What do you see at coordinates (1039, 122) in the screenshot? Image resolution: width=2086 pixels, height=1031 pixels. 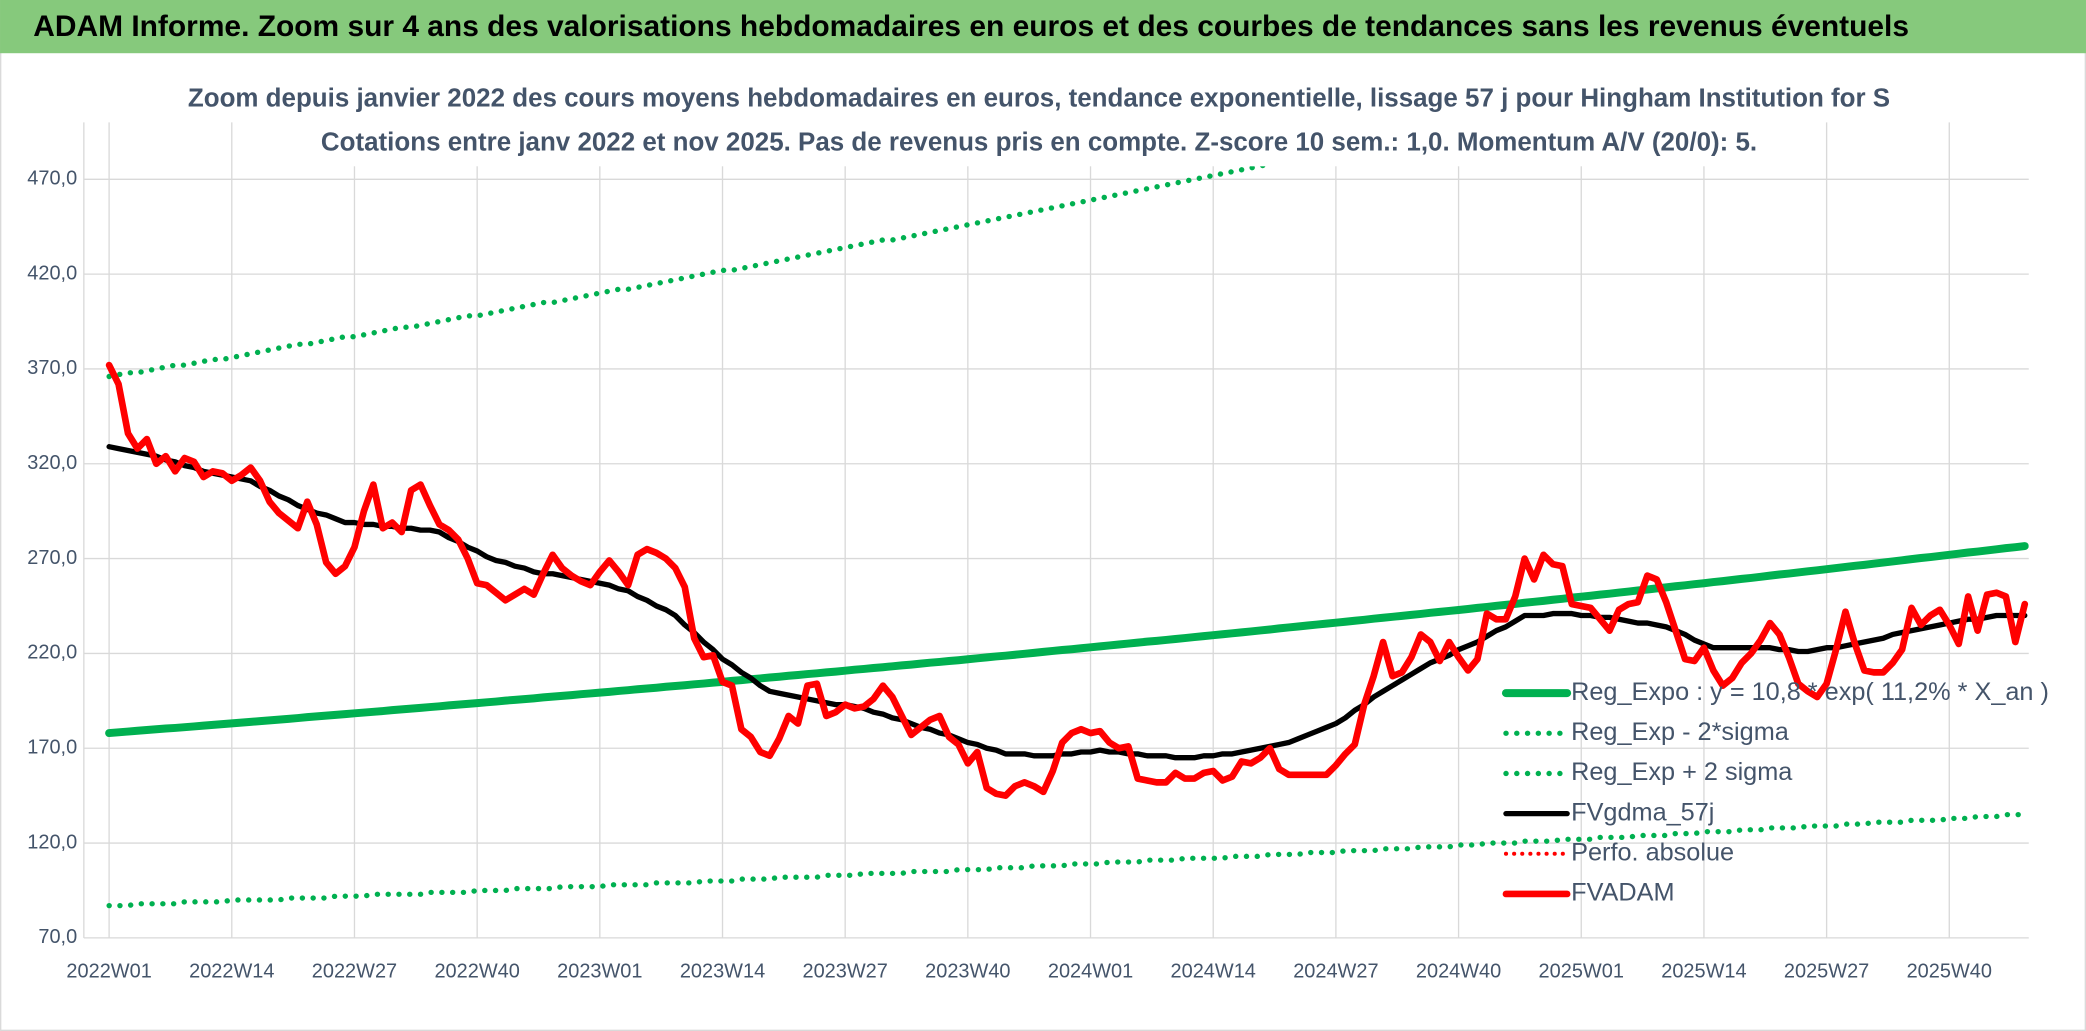 I see `subtitle-box` at bounding box center [1039, 122].